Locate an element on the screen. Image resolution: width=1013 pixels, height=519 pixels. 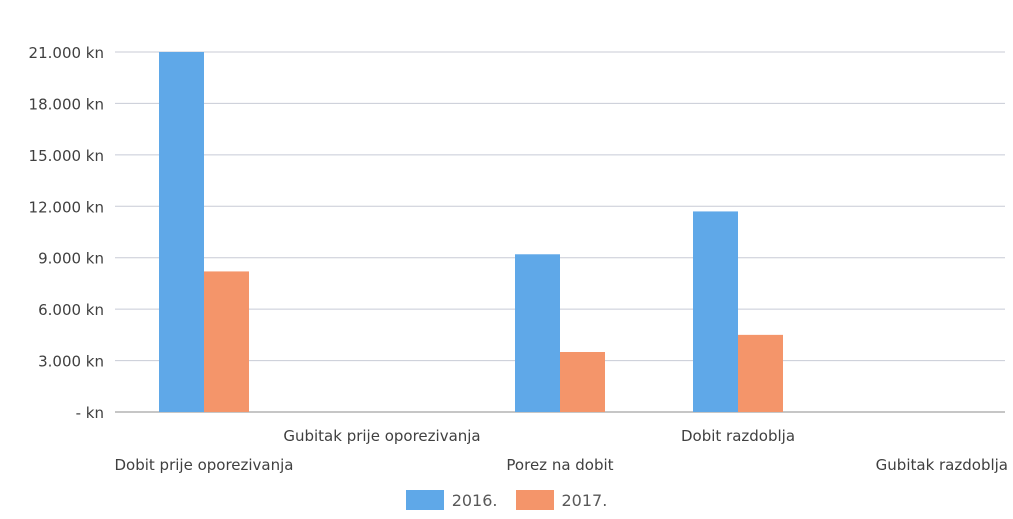
x-category-label: Gubitak razdoblja is located at coordinates (942, 465).